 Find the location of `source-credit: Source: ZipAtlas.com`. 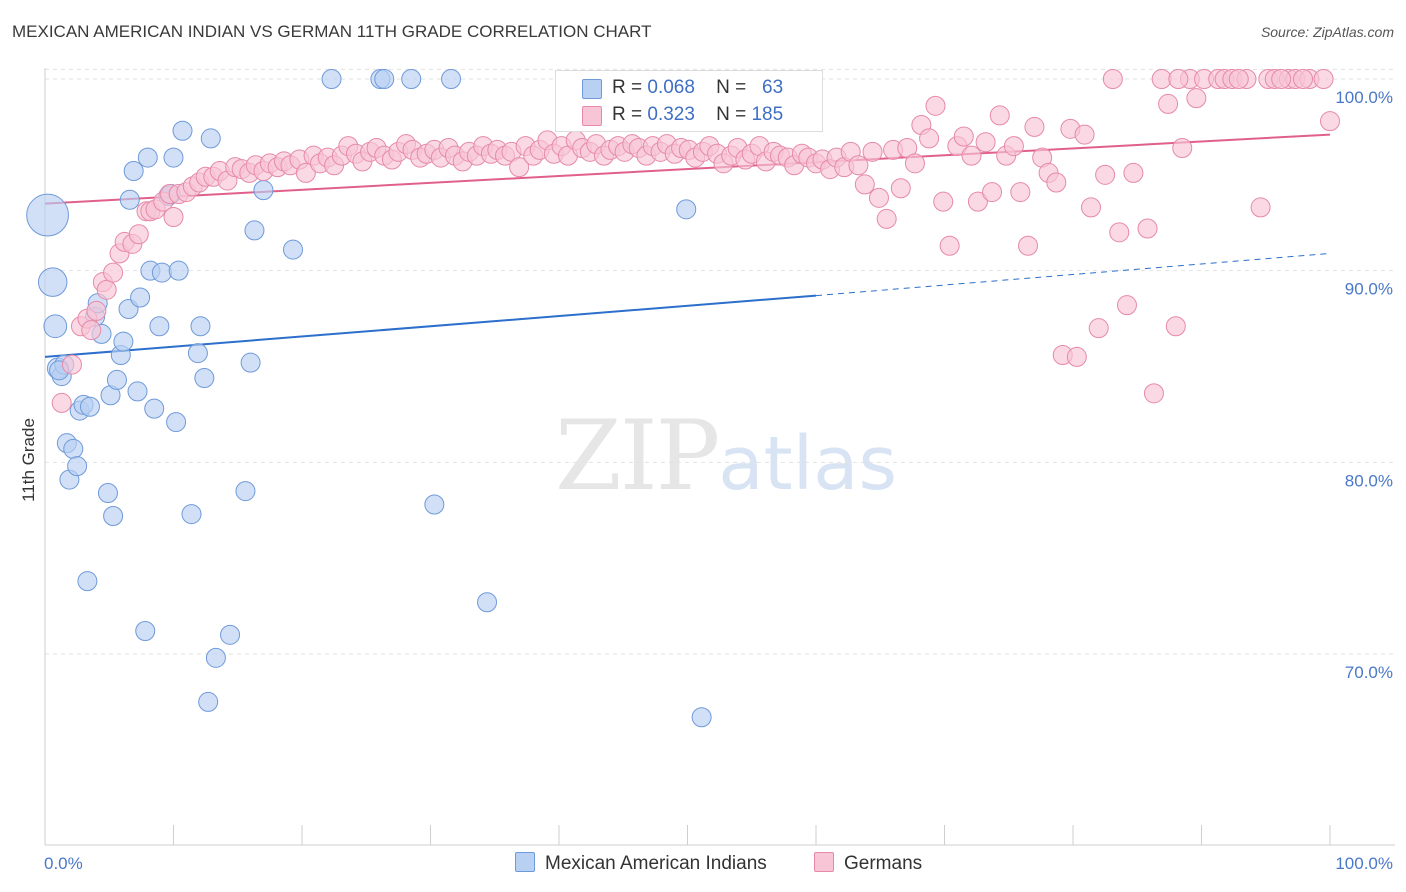

source-credit: Source: ZipAtlas.com is located at coordinates (1327, 32).